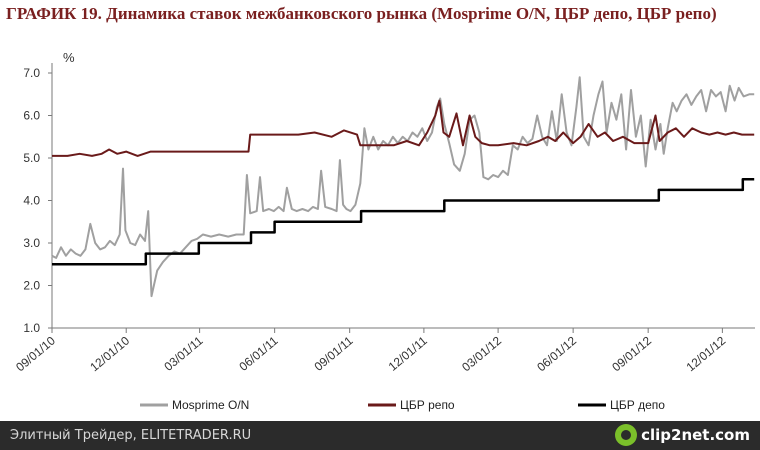 This screenshot has width=760, height=450. I want to click on x-tick-label: 06/01/12, so click(556, 353).